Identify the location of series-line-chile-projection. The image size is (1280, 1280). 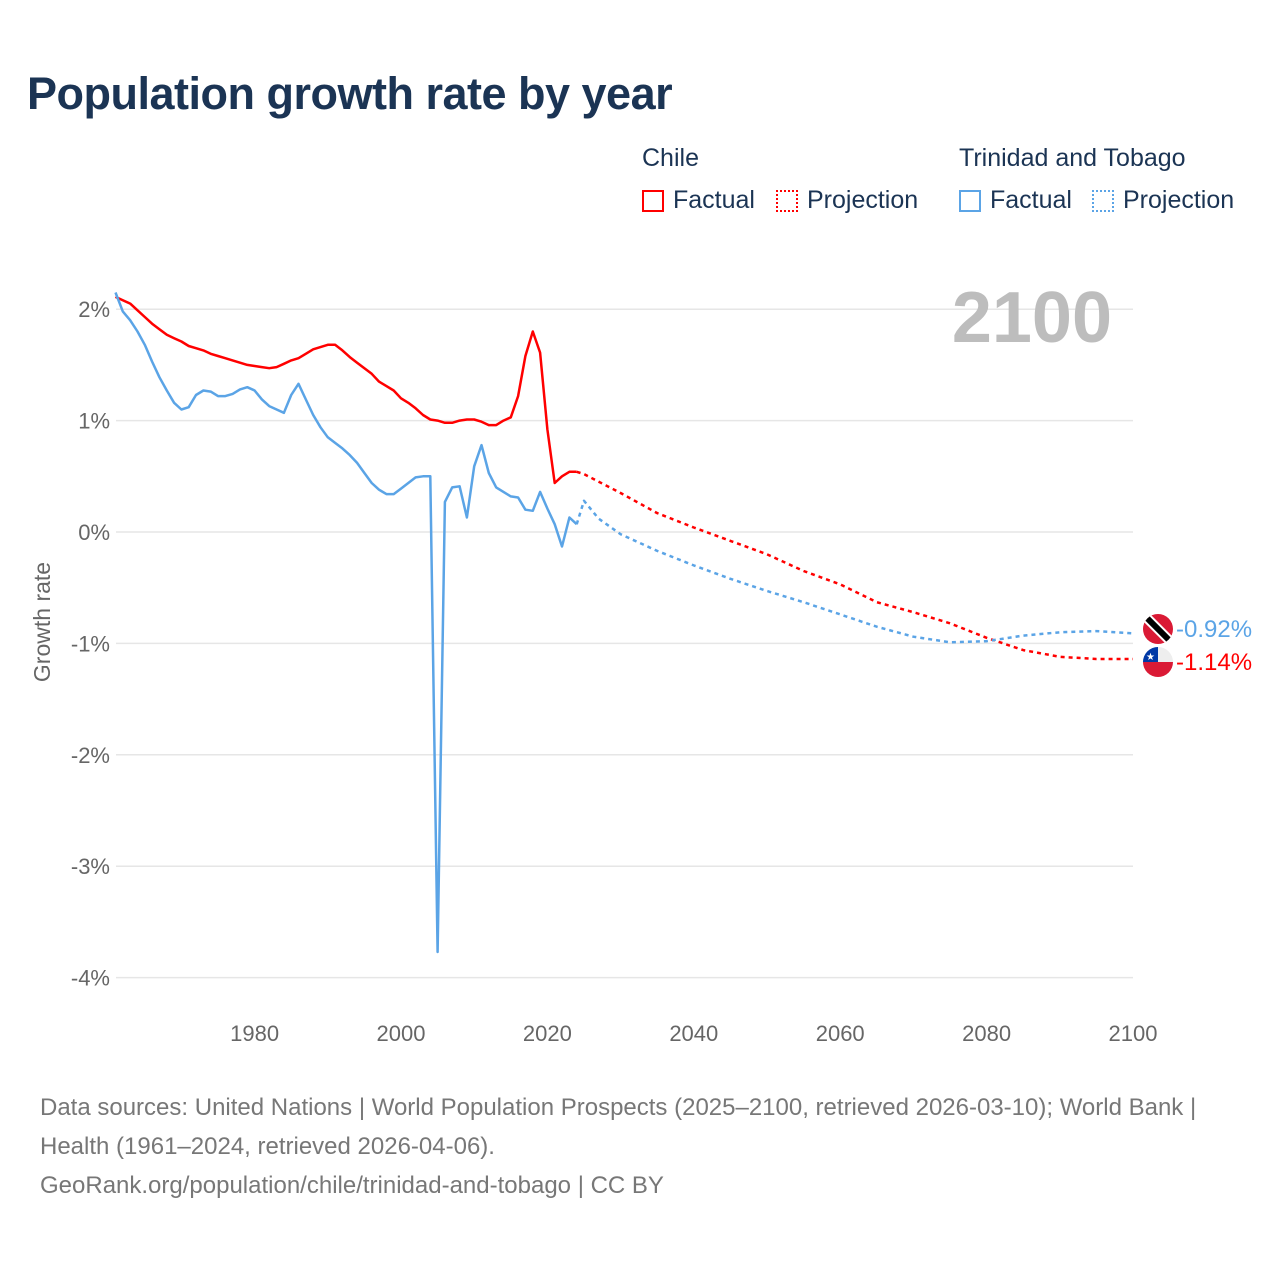
(854, 565).